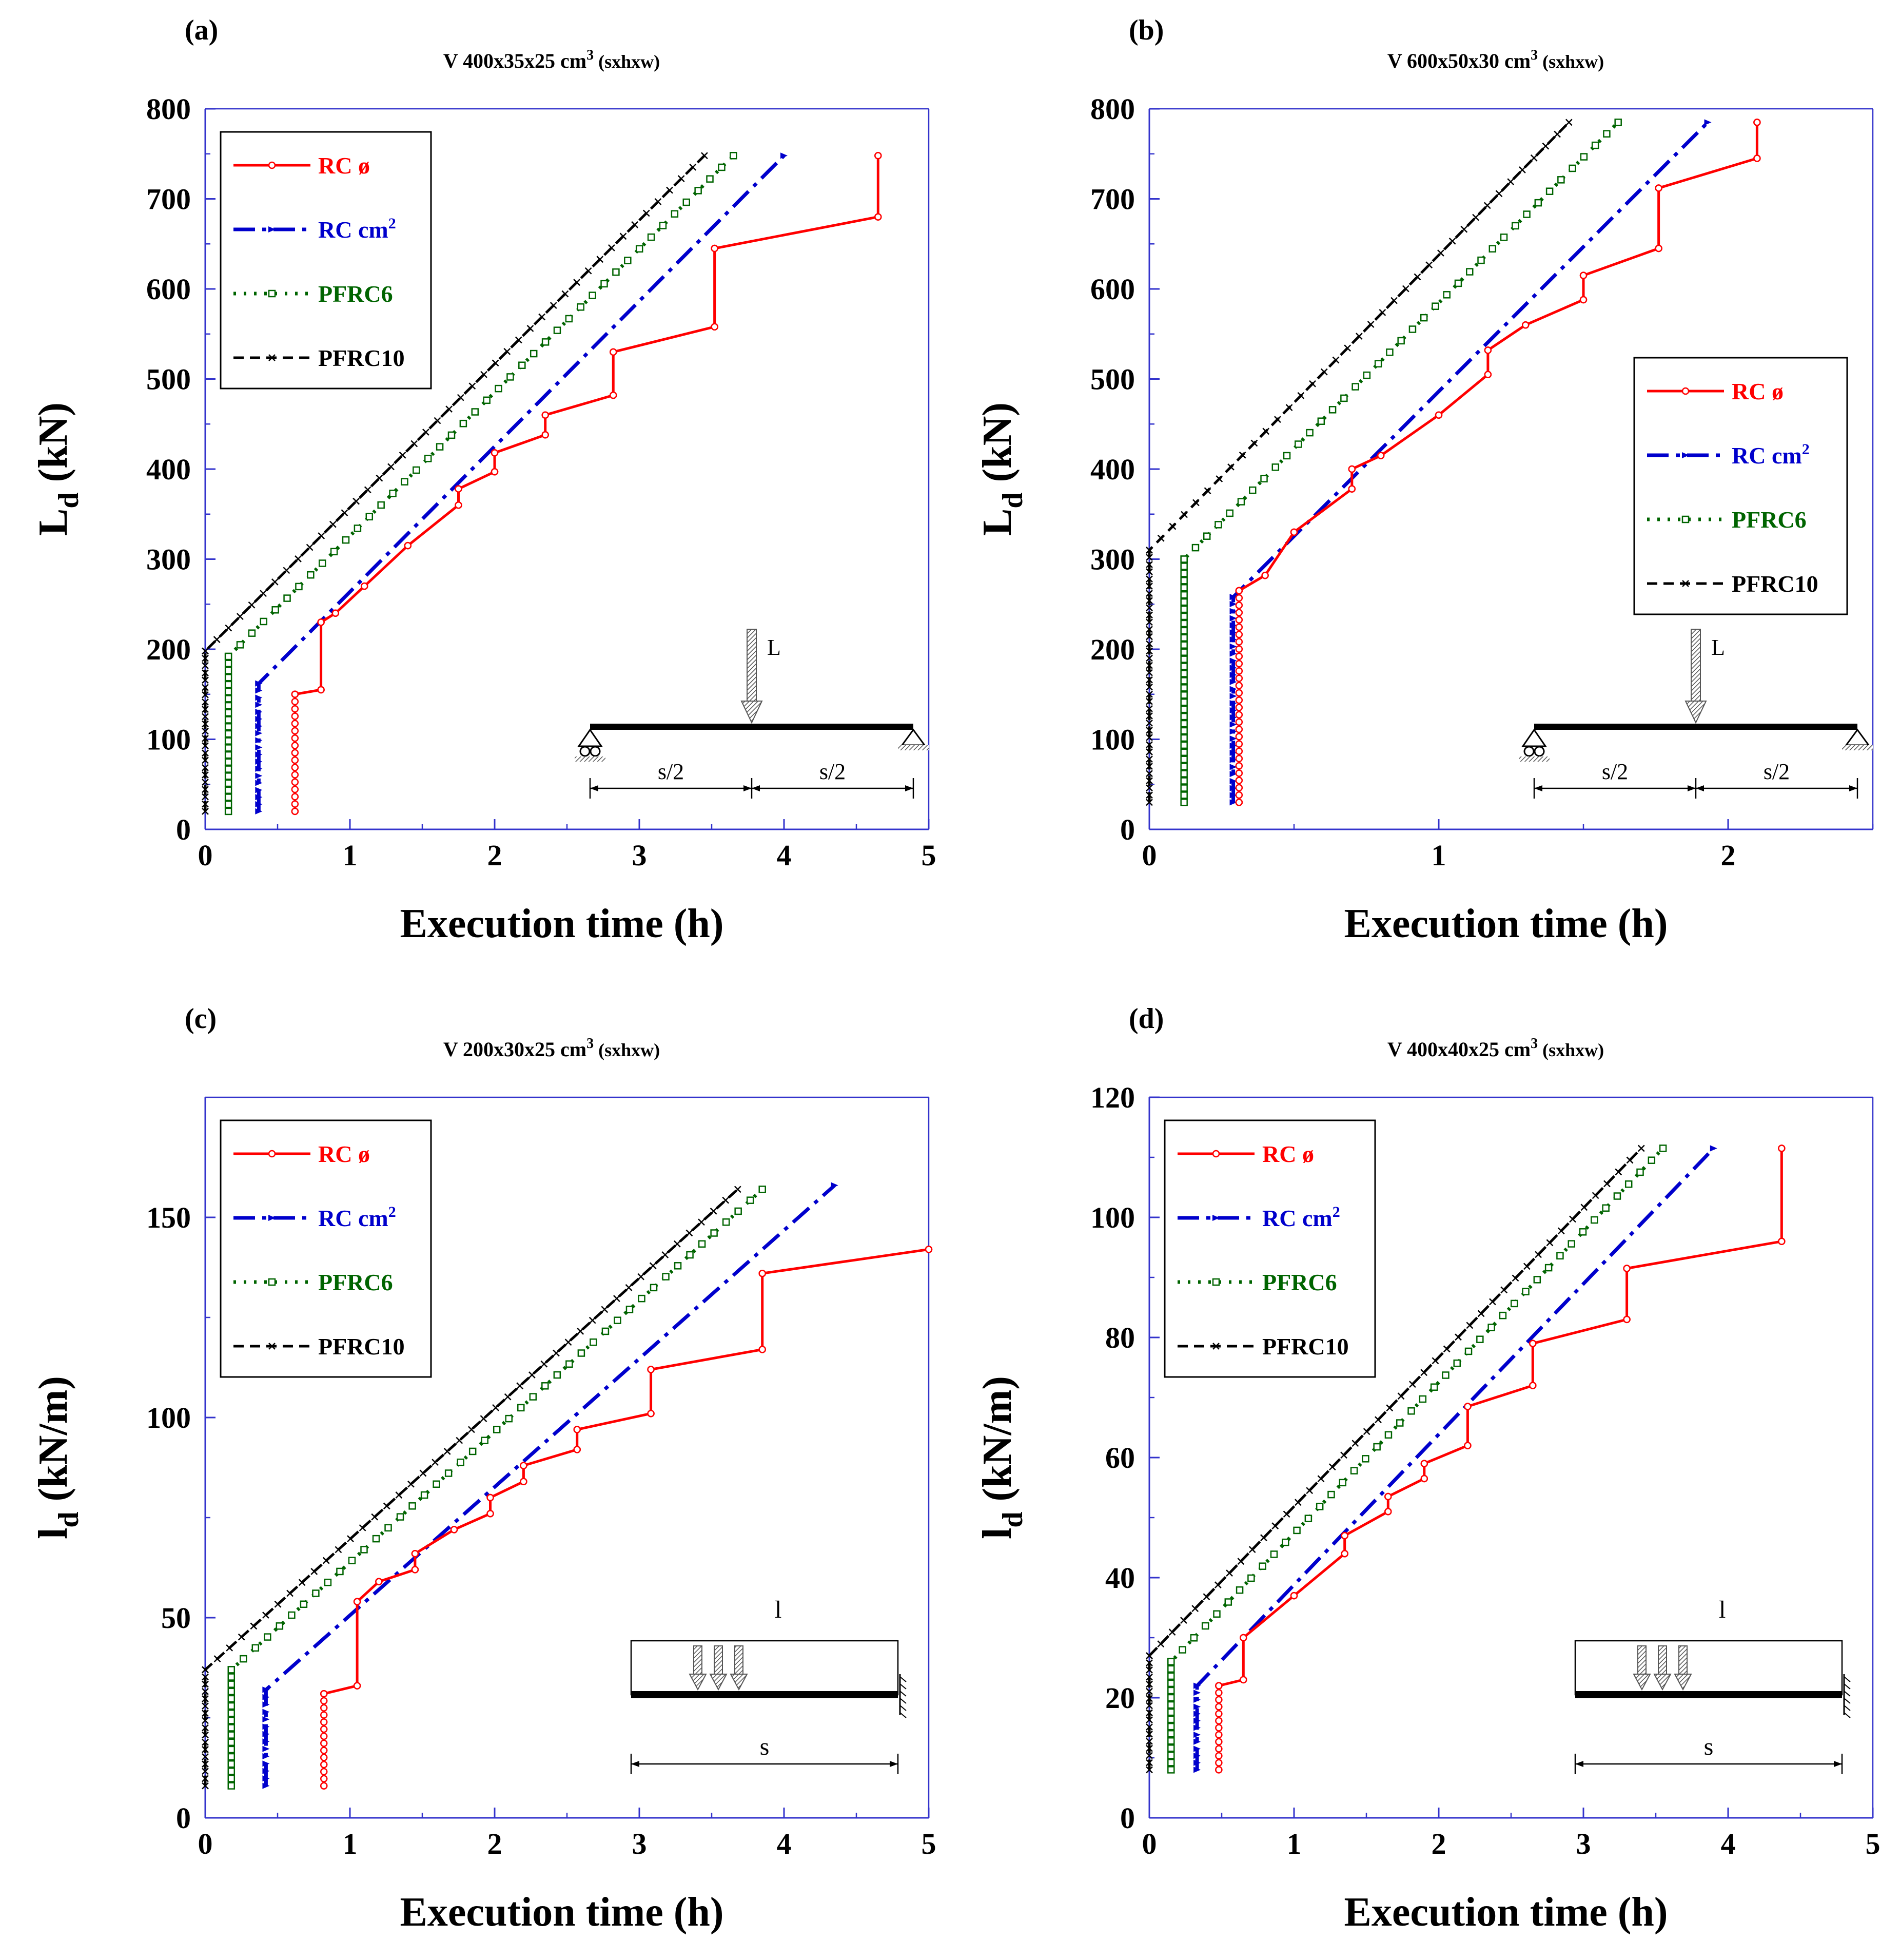 Image resolution: width=1900 pixels, height=1960 pixels. What do you see at coordinates (551, 59) in the screenshot?
I see `chart-title: V 400x35x25 cm3 (sxhxw)` at bounding box center [551, 59].